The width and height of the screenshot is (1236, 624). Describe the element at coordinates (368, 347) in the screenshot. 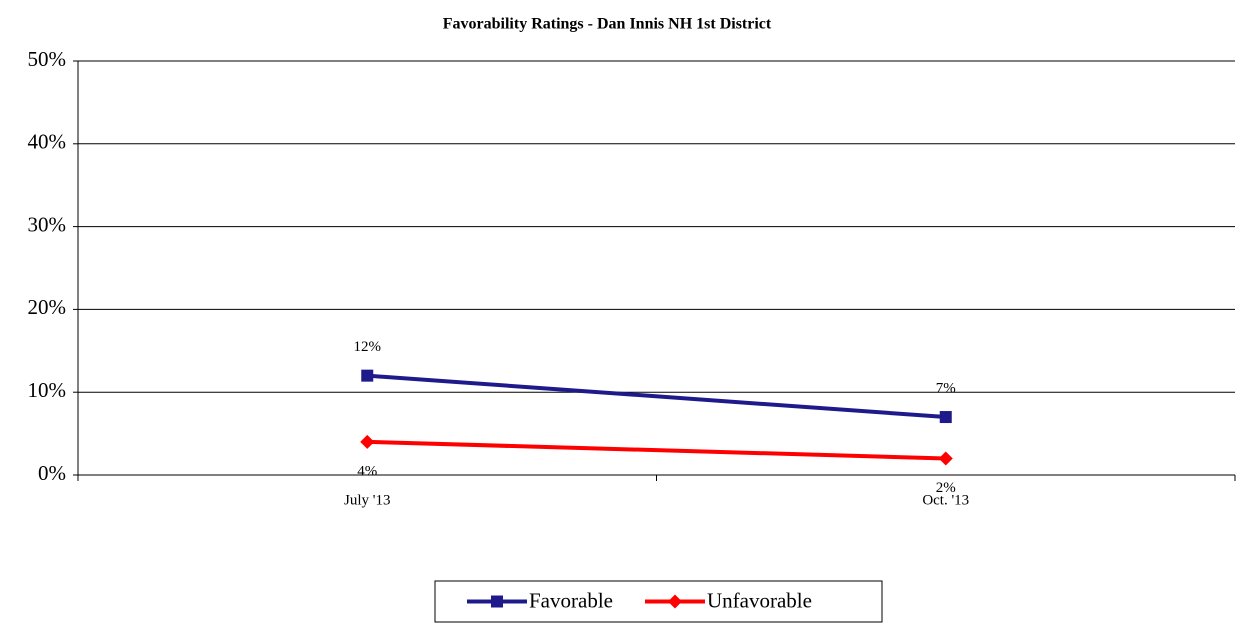

I see `data-label: 12%` at that location.